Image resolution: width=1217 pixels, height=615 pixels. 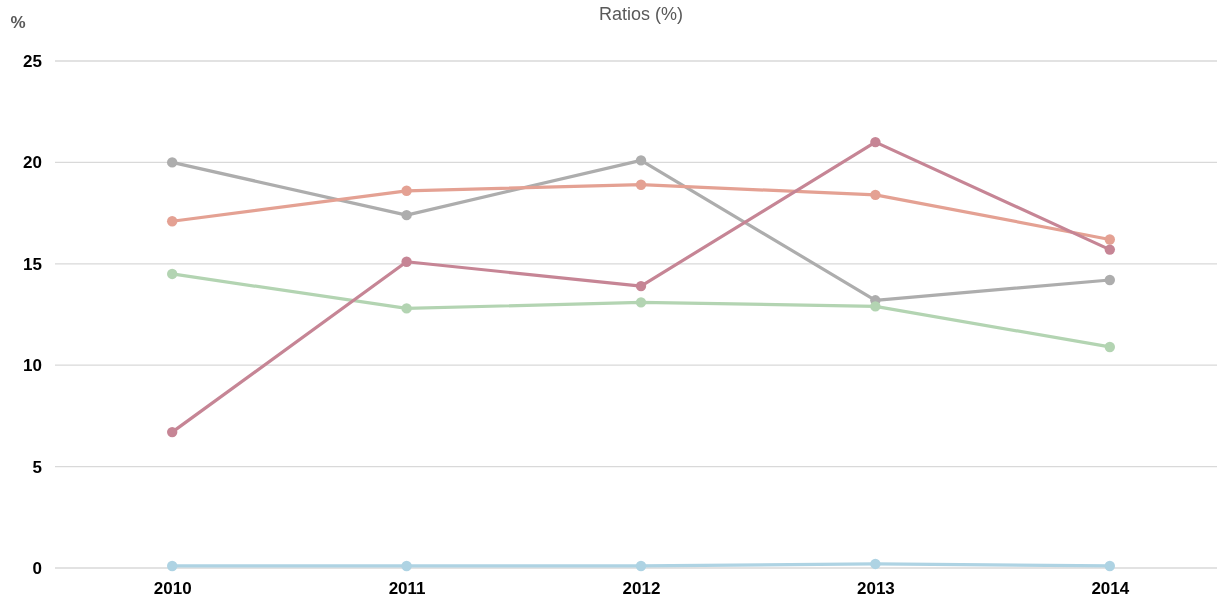 What do you see at coordinates (641, 589) in the screenshot?
I see `x-tick-label: 2012` at bounding box center [641, 589].